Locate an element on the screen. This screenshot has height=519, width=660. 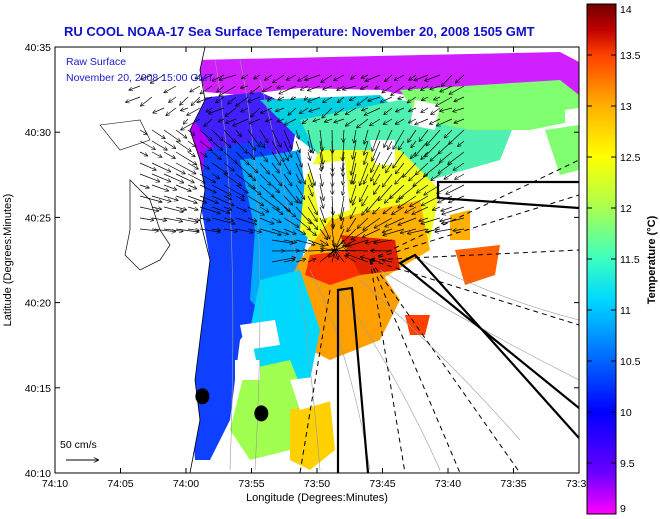
x-tick-label: 73:35 is located at coordinates (513, 484).